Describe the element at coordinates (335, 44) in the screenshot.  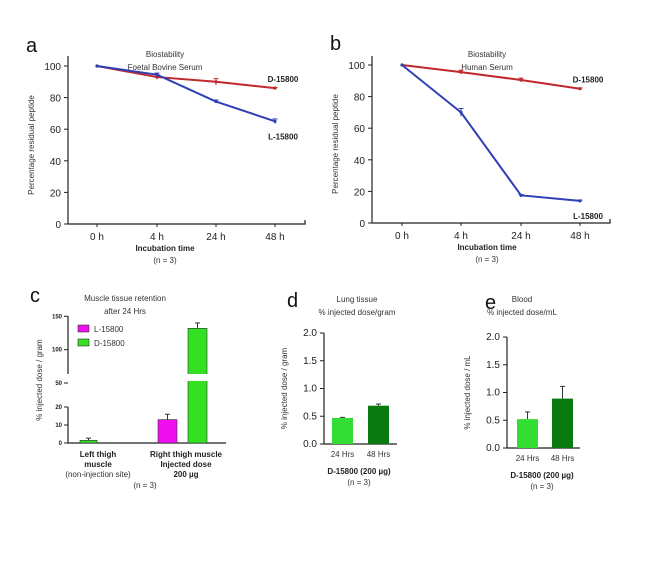
I see `panel-label: b` at that location.